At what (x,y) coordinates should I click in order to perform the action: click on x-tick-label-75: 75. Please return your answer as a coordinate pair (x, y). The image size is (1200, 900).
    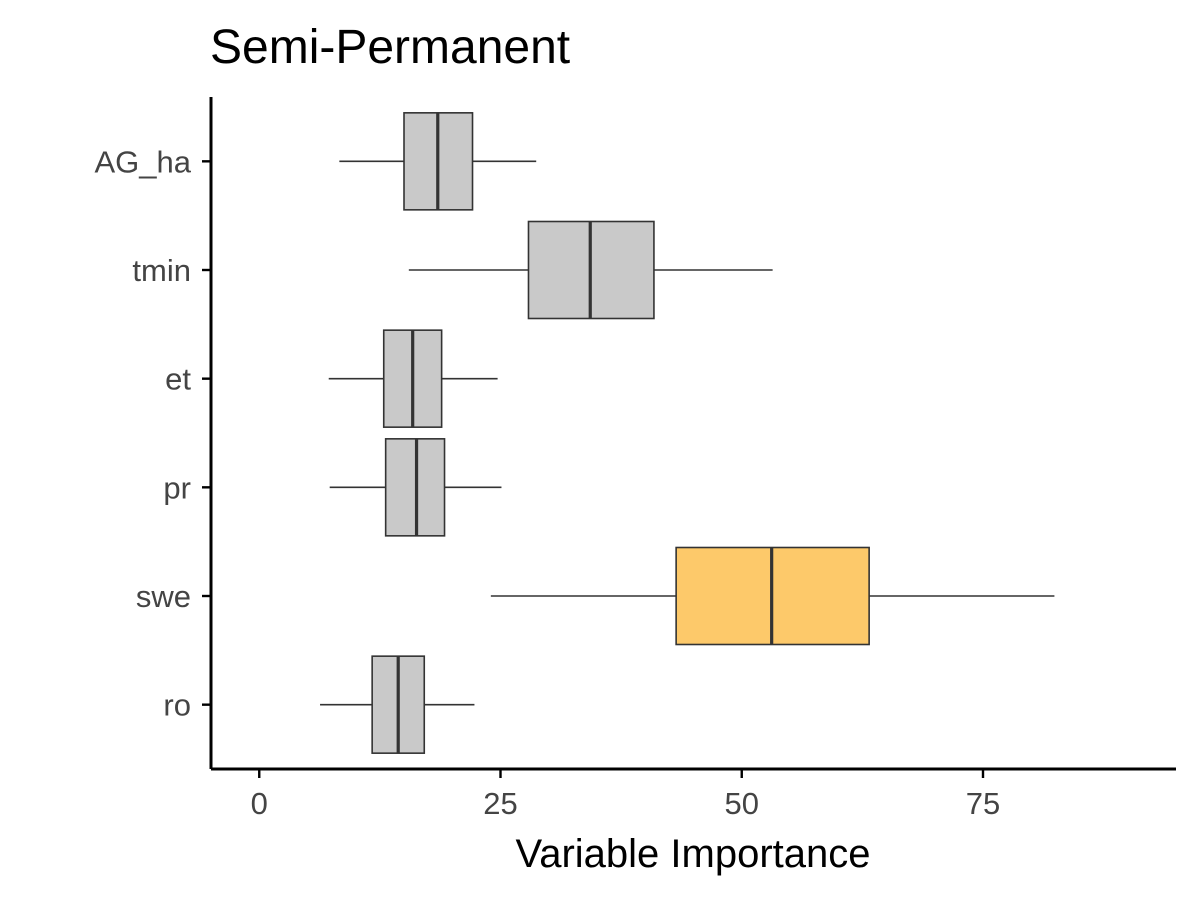
    Looking at the image, I should click on (983, 803).